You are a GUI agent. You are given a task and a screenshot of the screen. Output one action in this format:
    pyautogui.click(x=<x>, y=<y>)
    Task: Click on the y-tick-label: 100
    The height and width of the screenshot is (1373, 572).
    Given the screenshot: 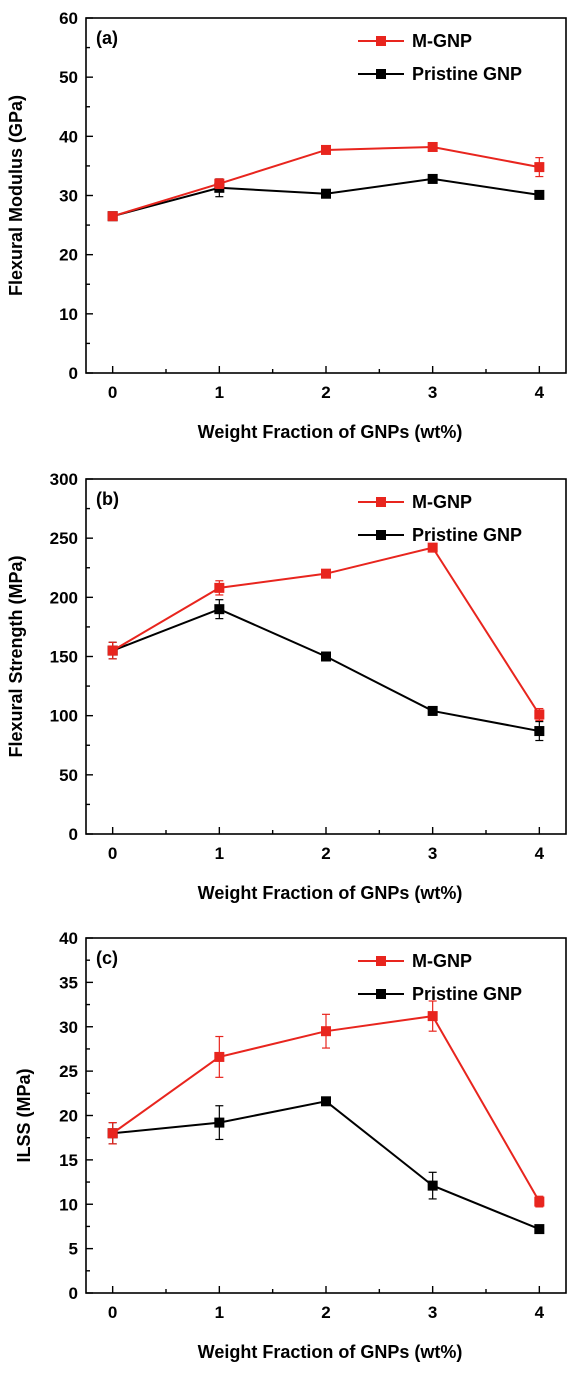 What is the action you would take?
    pyautogui.click(x=64, y=716)
    